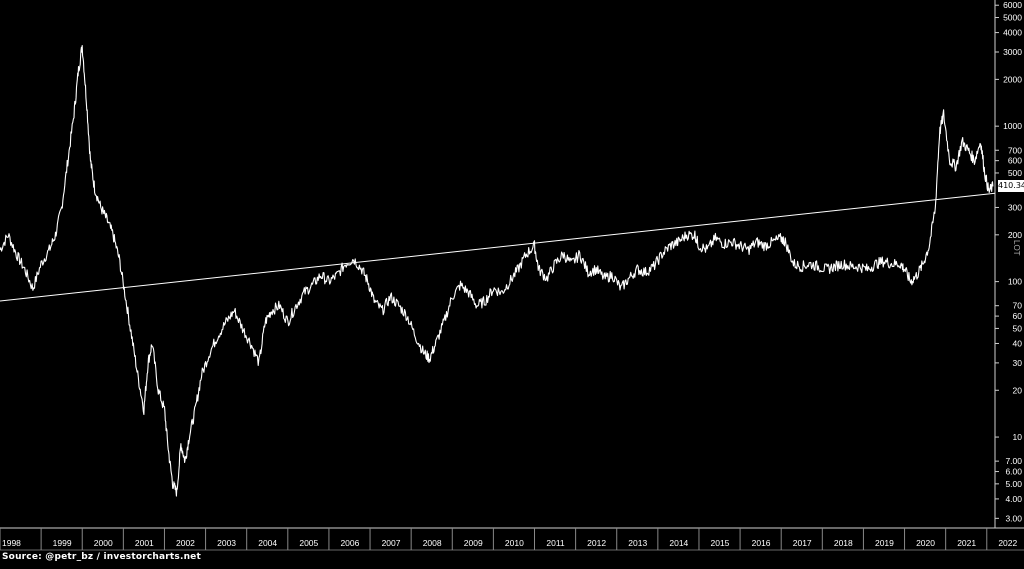 This screenshot has height=569, width=1024. I want to click on x-tick-label: 2003, so click(226, 543).